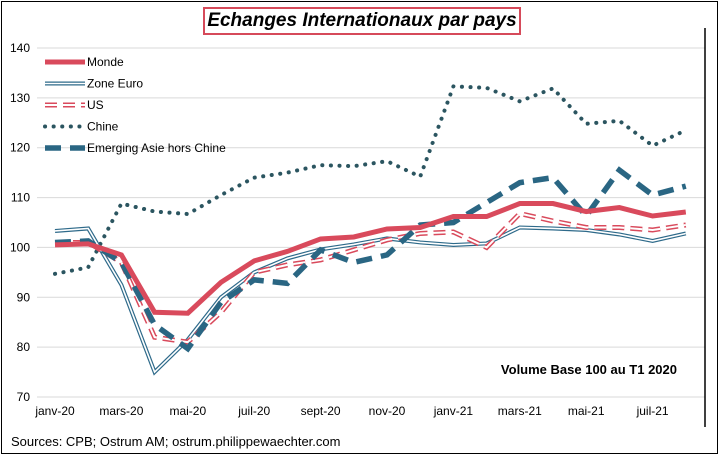  What do you see at coordinates (20, 247) in the screenshot?
I see `y-tick-label: 100` at bounding box center [20, 247].